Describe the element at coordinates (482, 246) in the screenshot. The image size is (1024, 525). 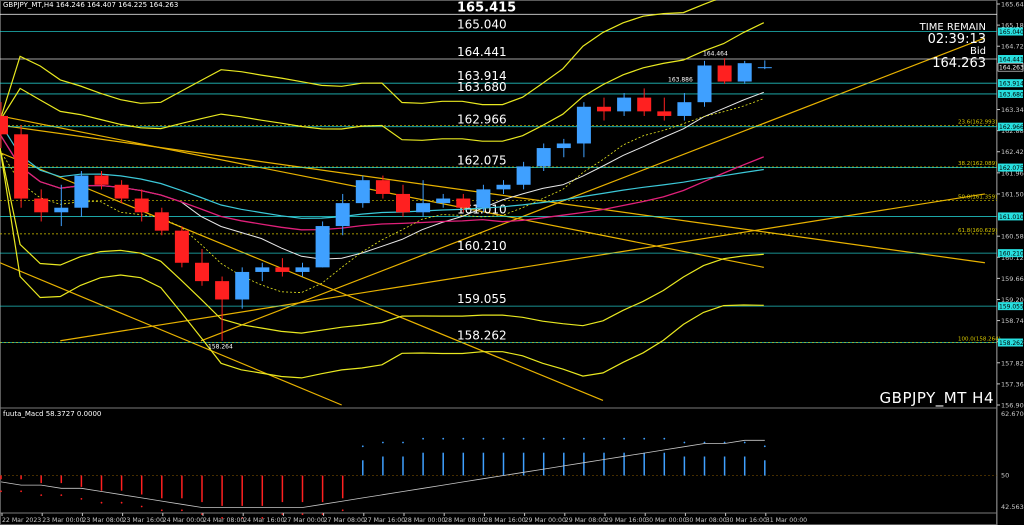
I see `price-level-label: 160.210` at that location.